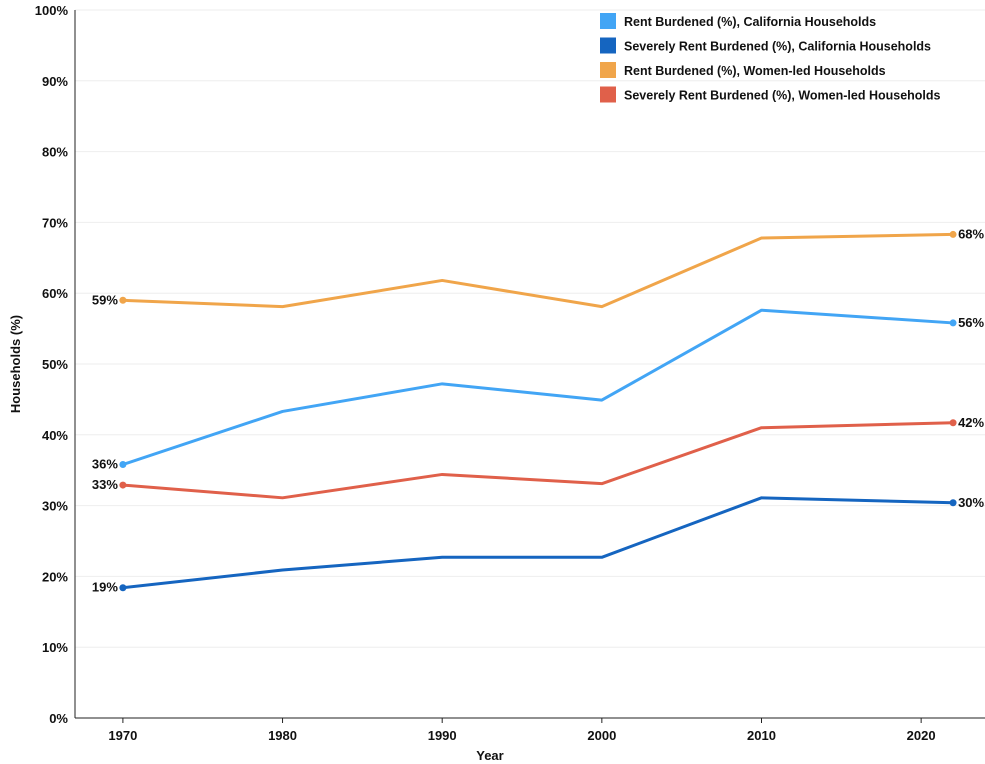 This screenshot has width=985, height=764. What do you see at coordinates (105, 484) in the screenshot?
I see `data-label-start: 33%` at bounding box center [105, 484].